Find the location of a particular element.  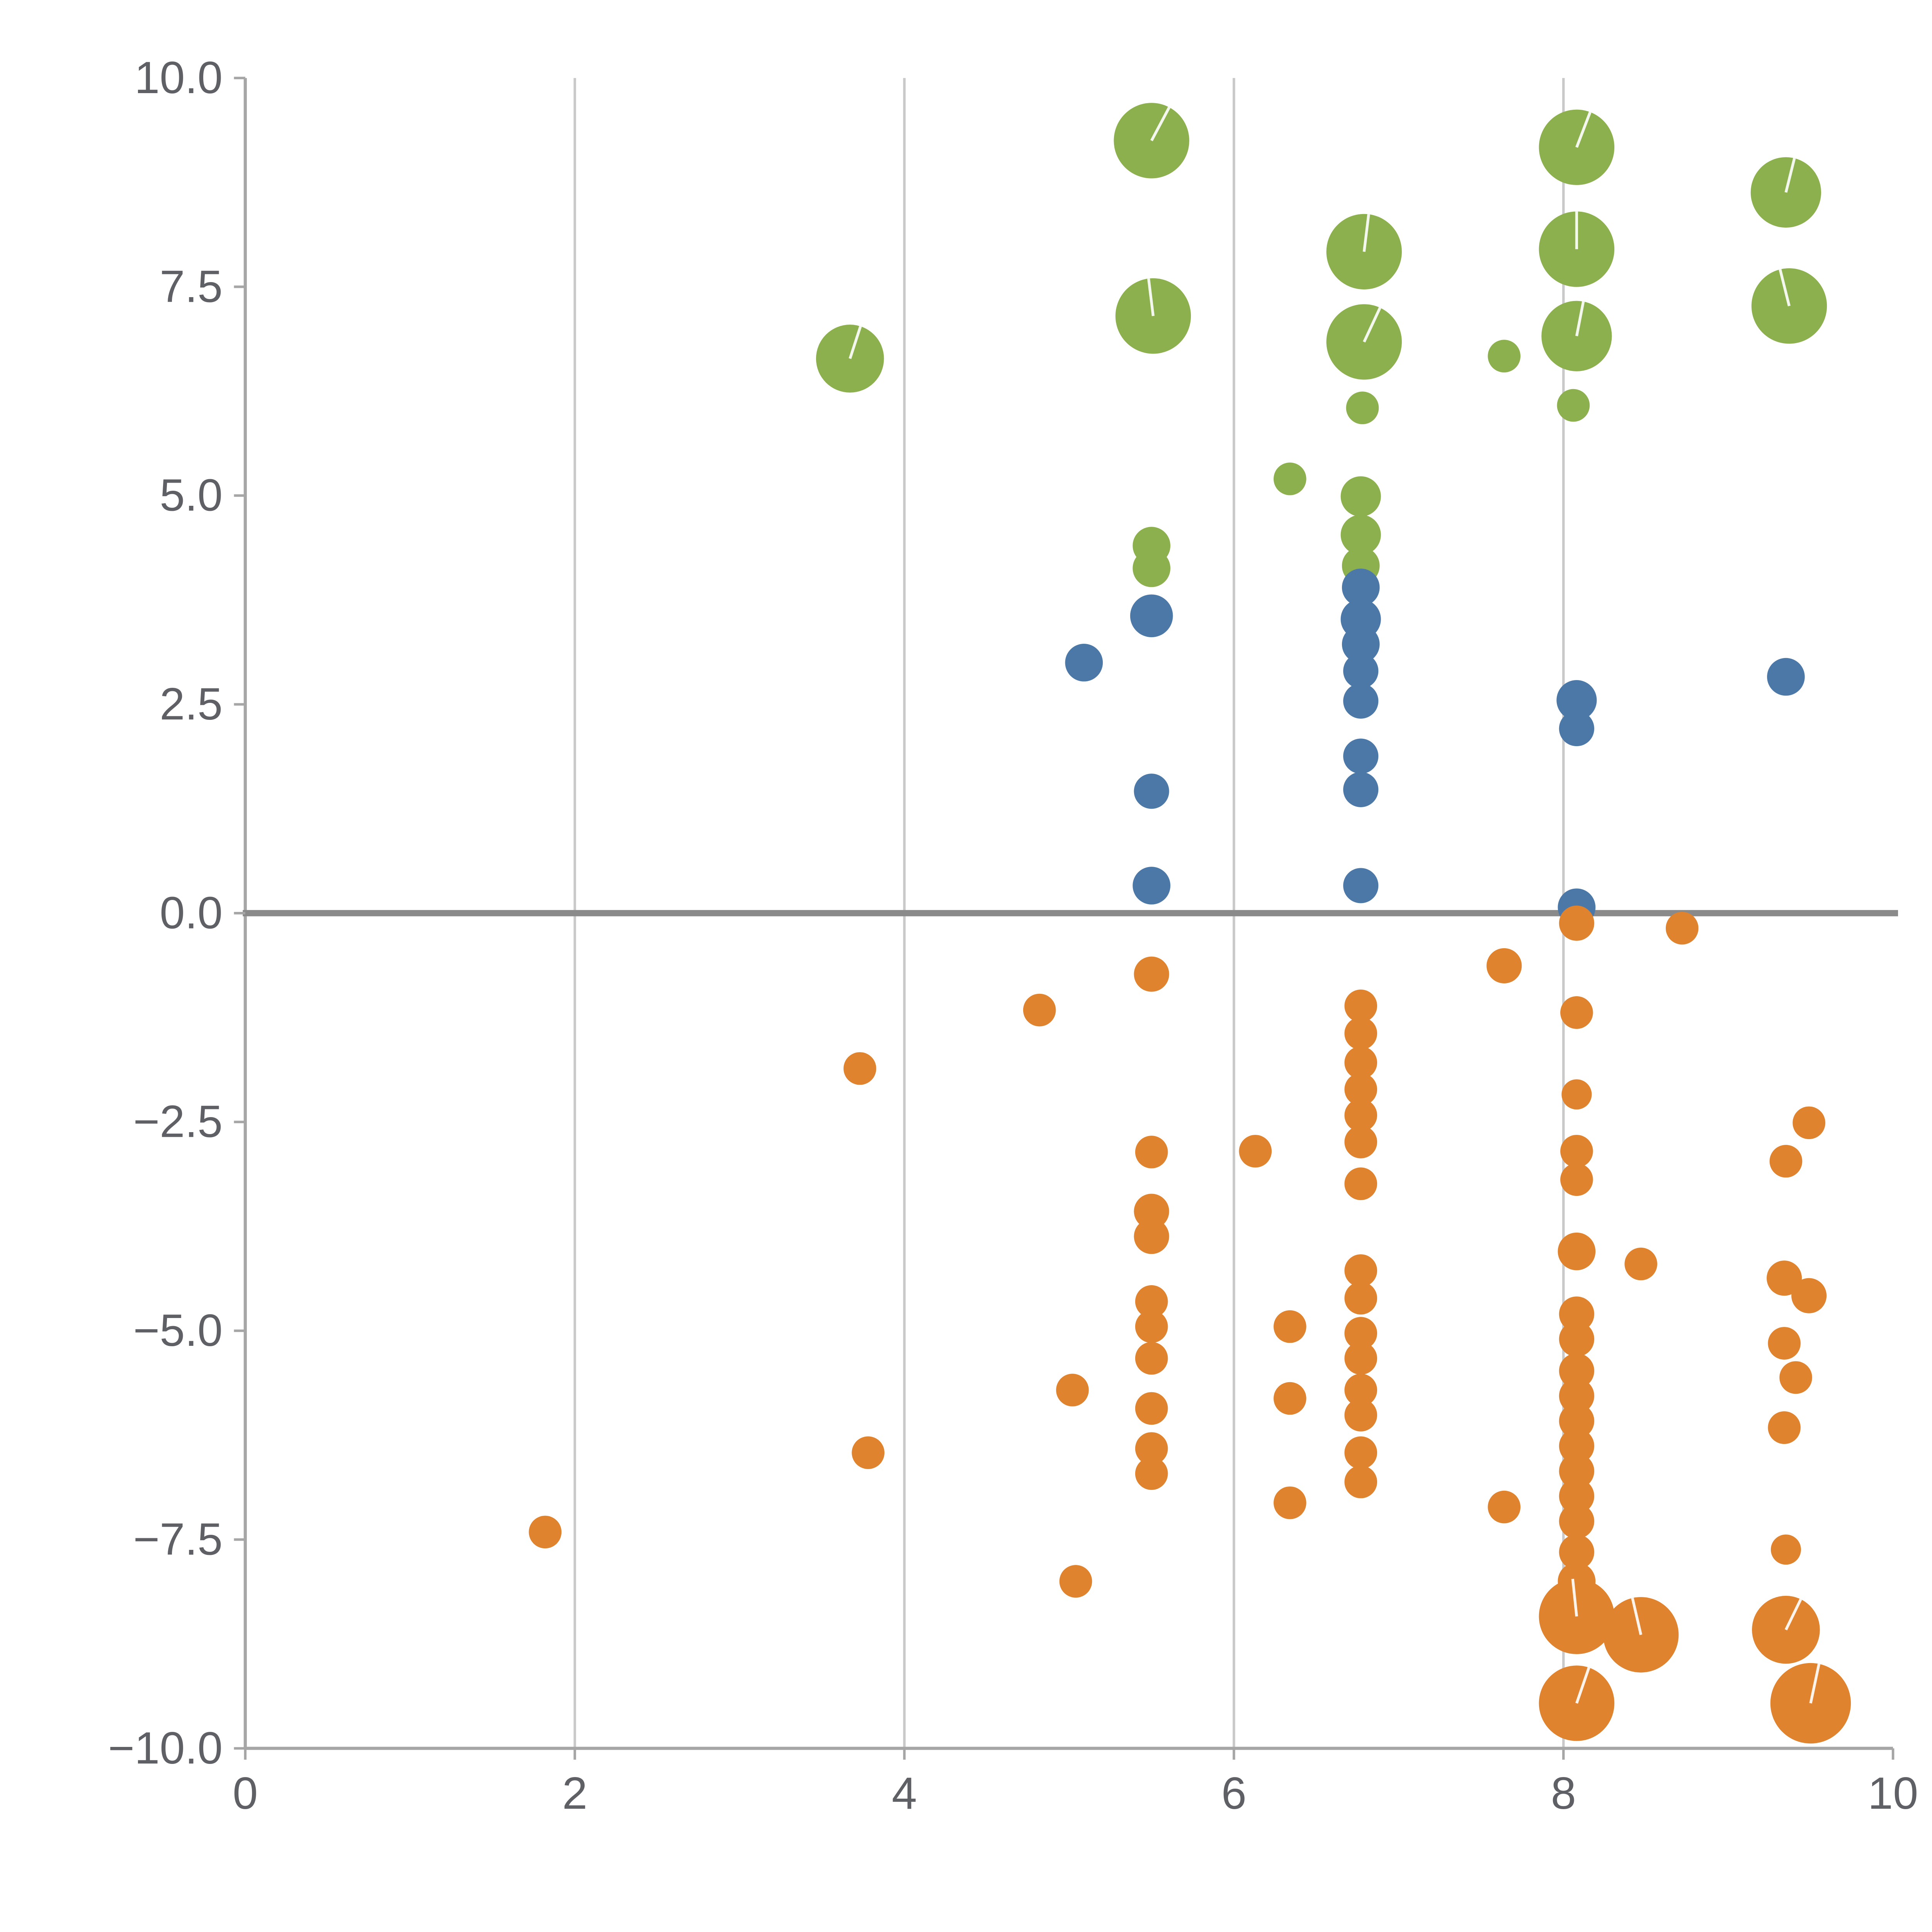

y-tick-label: 5.0 is located at coordinates (192, 495).